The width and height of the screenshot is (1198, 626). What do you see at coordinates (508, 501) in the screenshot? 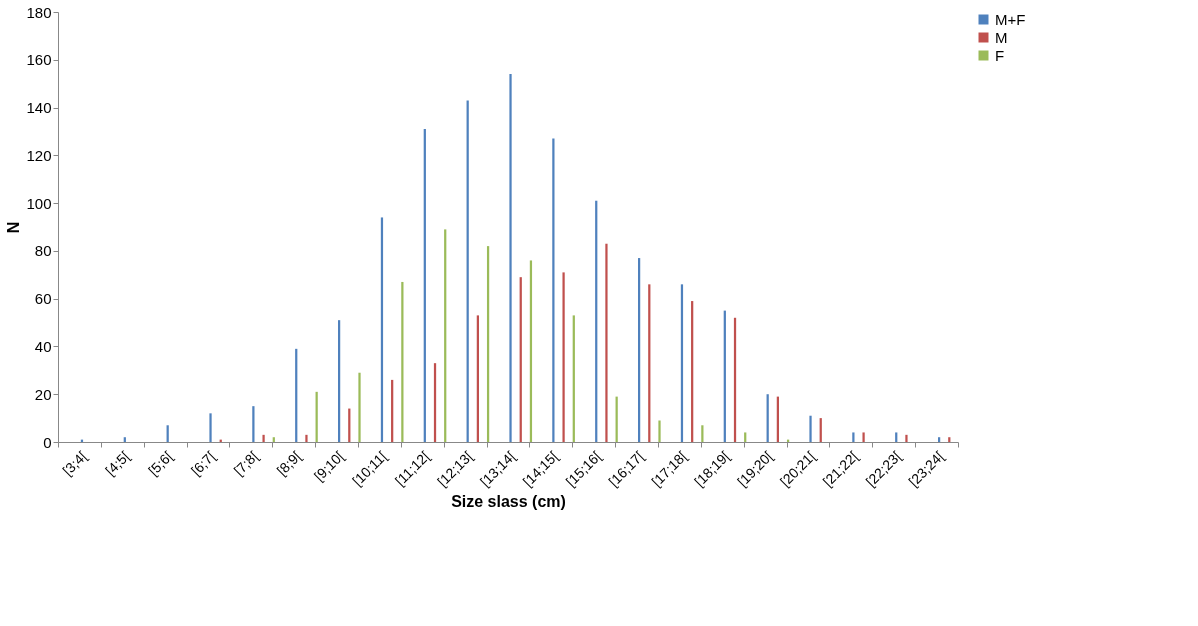
I see `x-axis-title: Size slass (cm)` at bounding box center [508, 501].